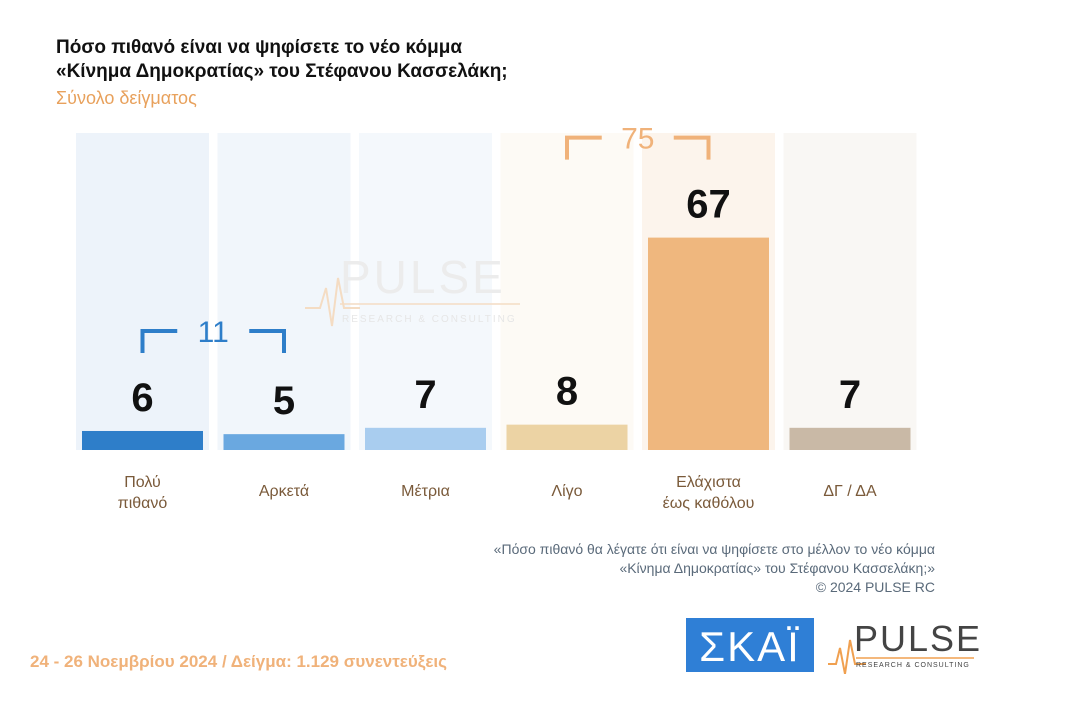 The width and height of the screenshot is (1081, 715). Describe the element at coordinates (423, 277) in the screenshot. I see `watermark-word: PULSE` at that location.